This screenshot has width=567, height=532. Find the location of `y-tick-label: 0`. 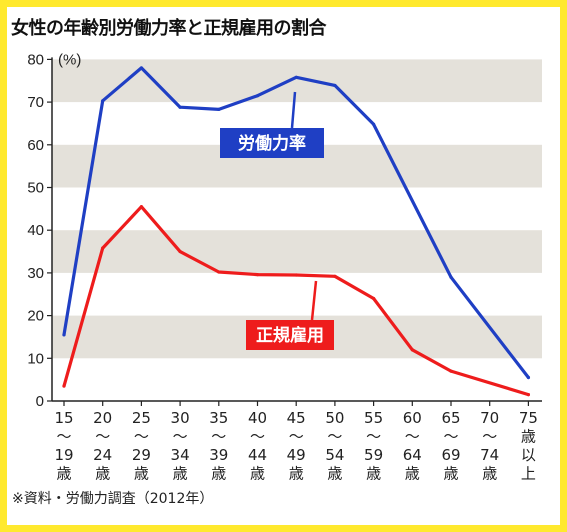

y-tick-label: 0 is located at coordinates (40, 401).